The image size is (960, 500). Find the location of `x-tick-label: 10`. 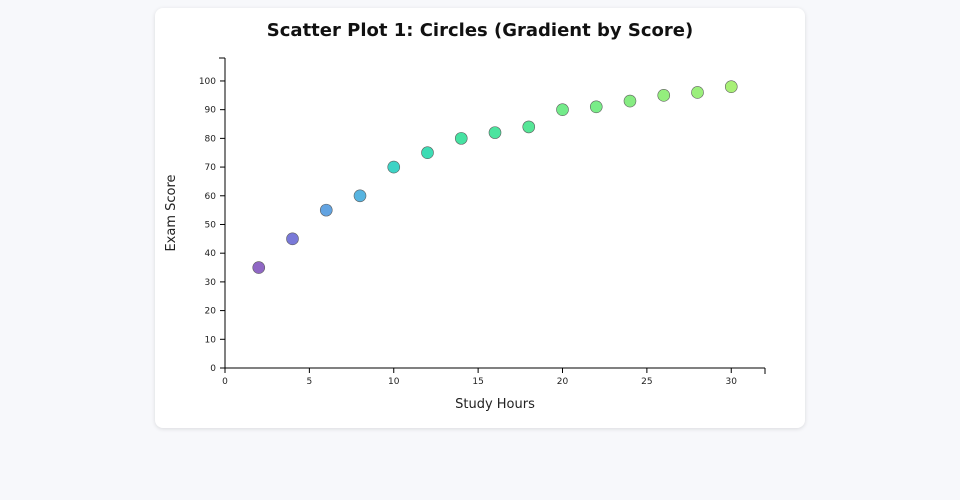

x-tick-label: 10 is located at coordinates (394, 382).